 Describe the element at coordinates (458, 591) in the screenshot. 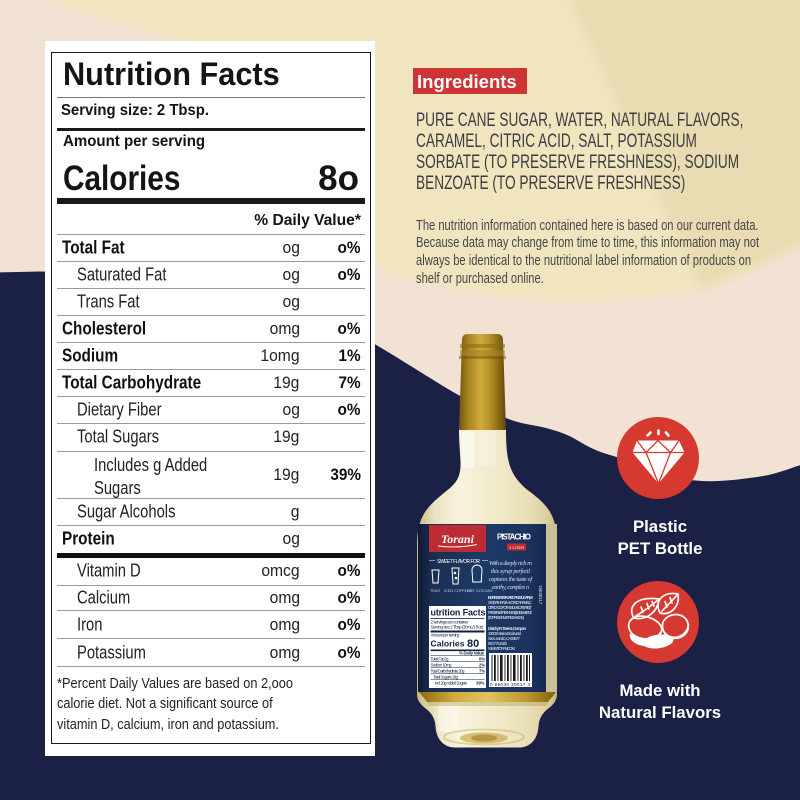

I see `svg-text: ICED COFFEES` at that location.